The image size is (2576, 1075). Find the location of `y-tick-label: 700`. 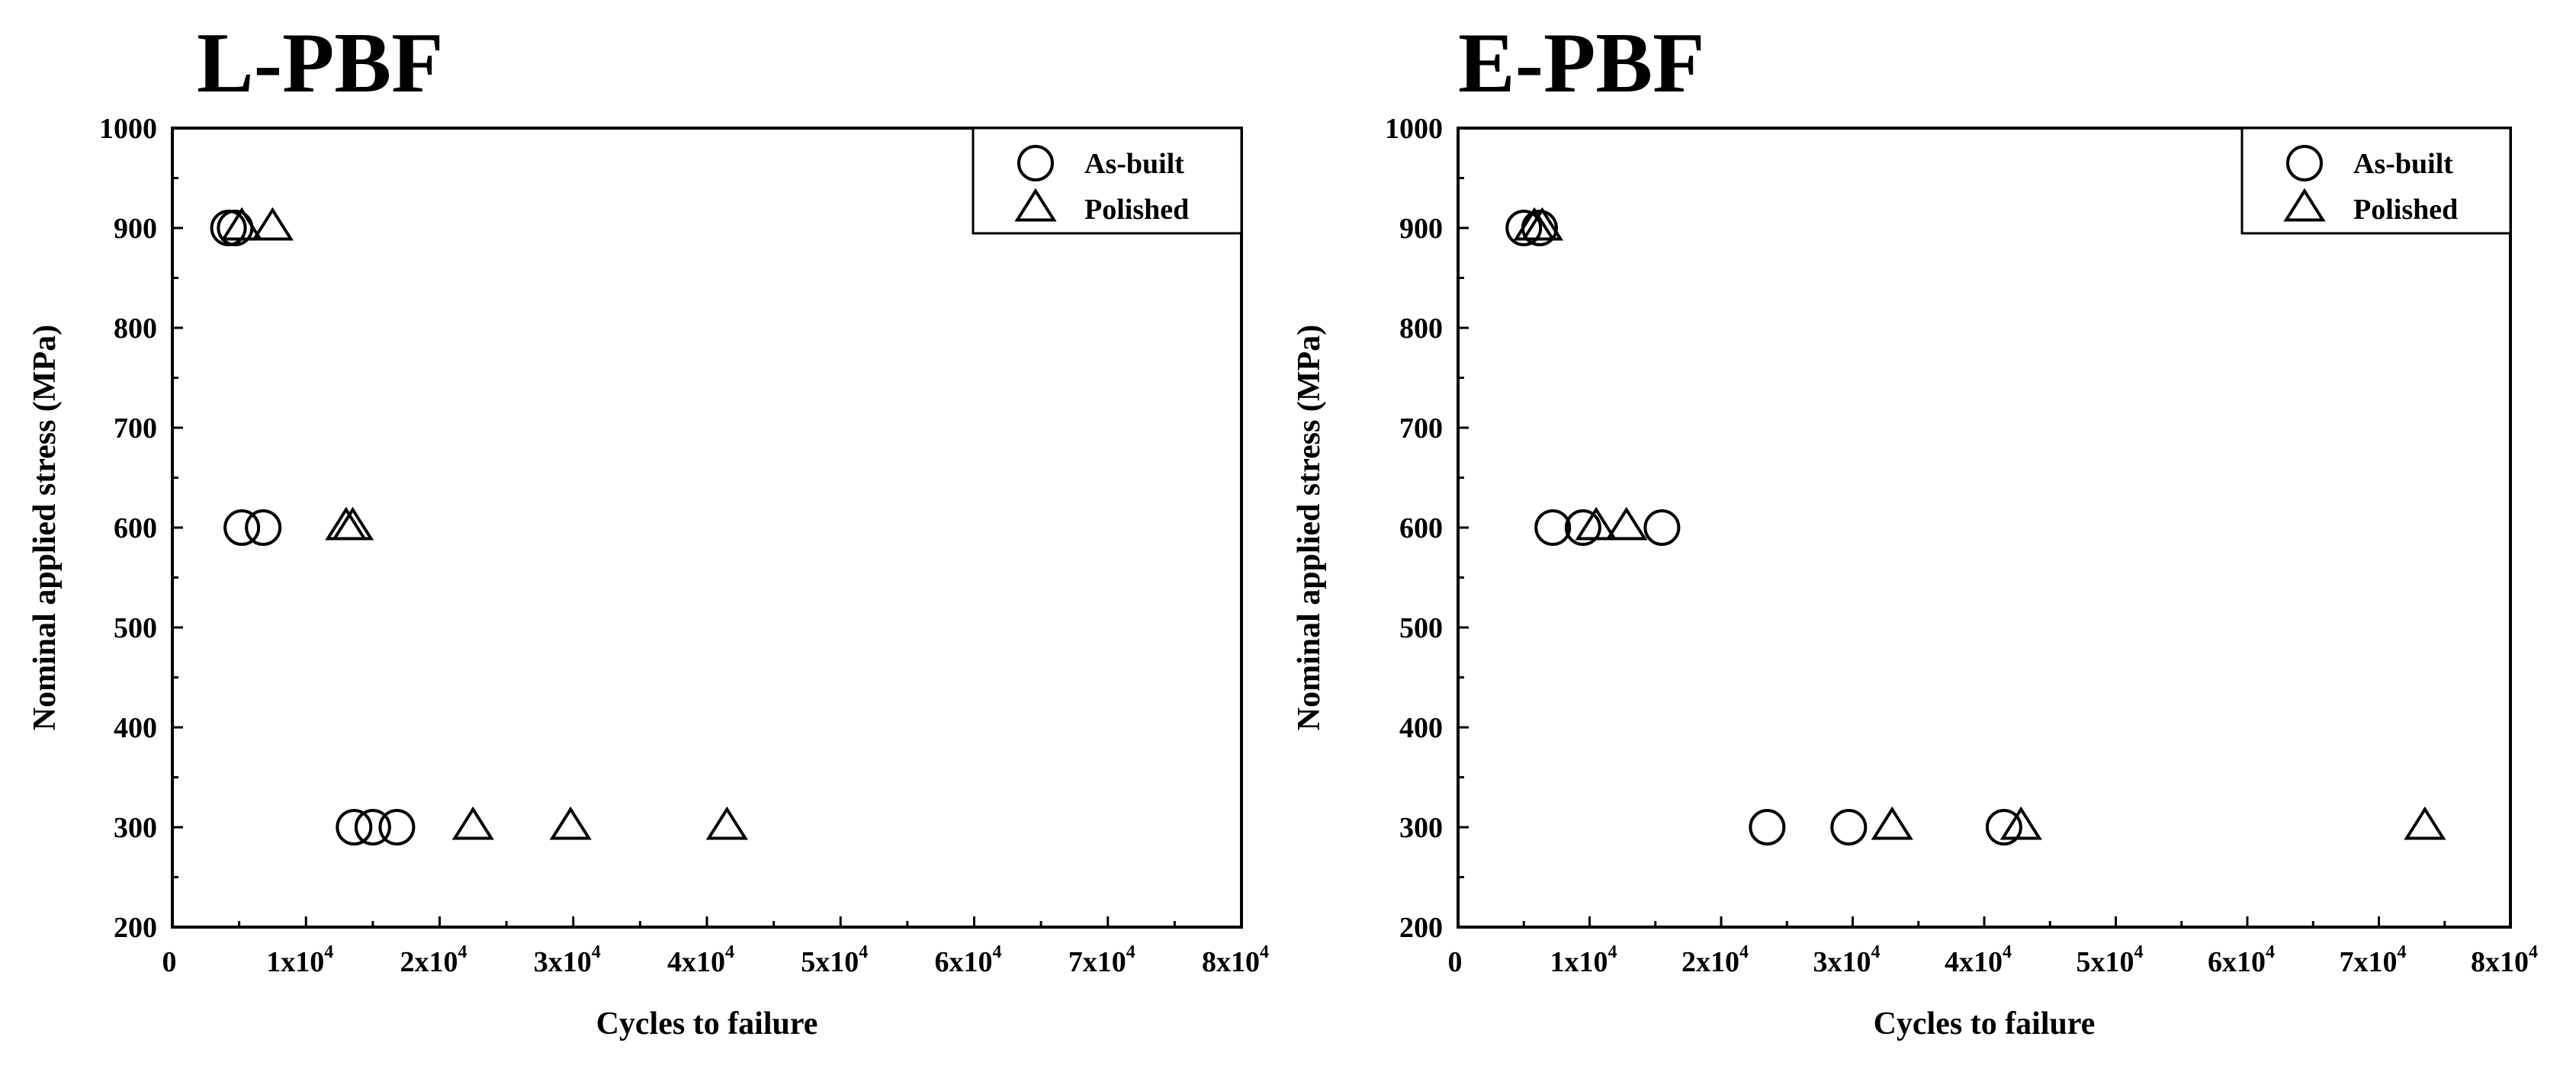

y-tick-label: 700 is located at coordinates (1421, 428).